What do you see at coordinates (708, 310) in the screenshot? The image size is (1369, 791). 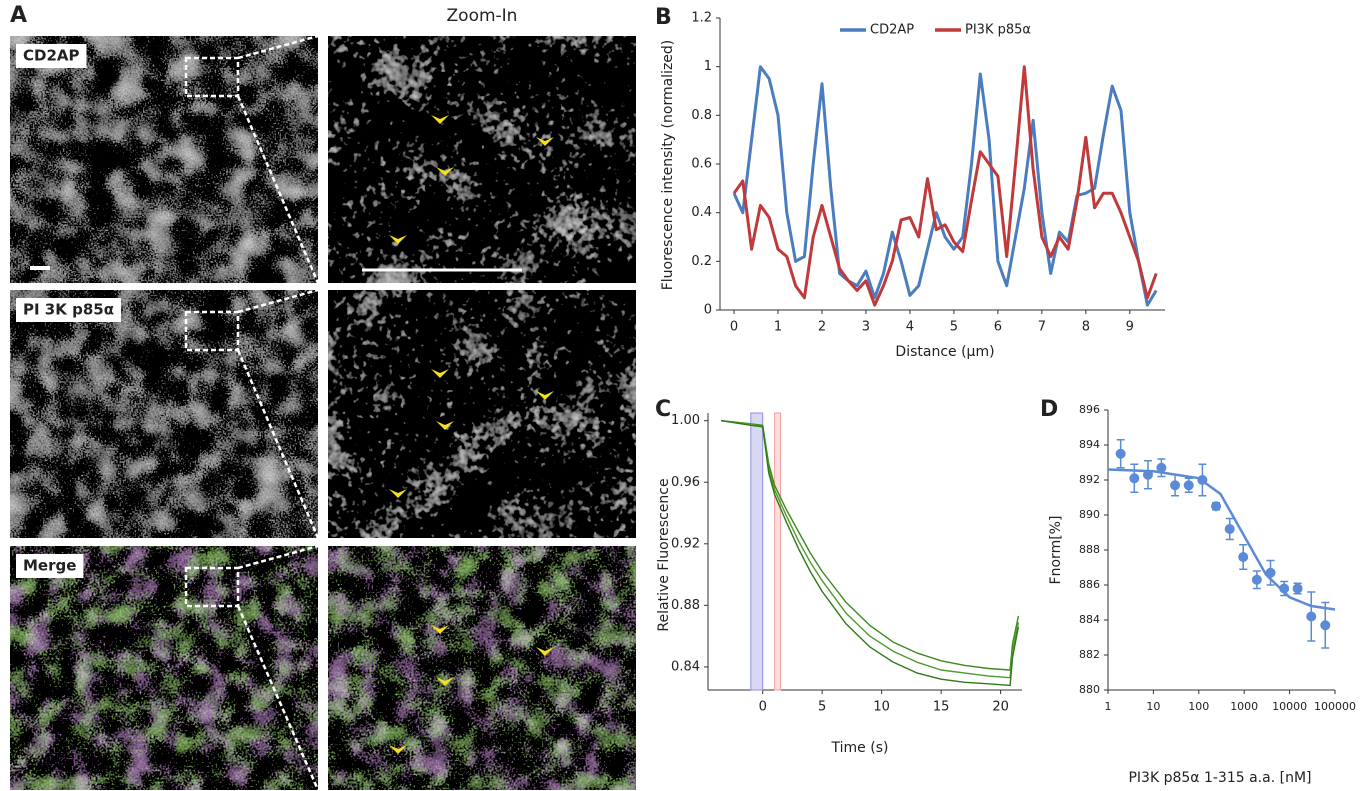 I see `y-tick-label: 0` at bounding box center [708, 310].